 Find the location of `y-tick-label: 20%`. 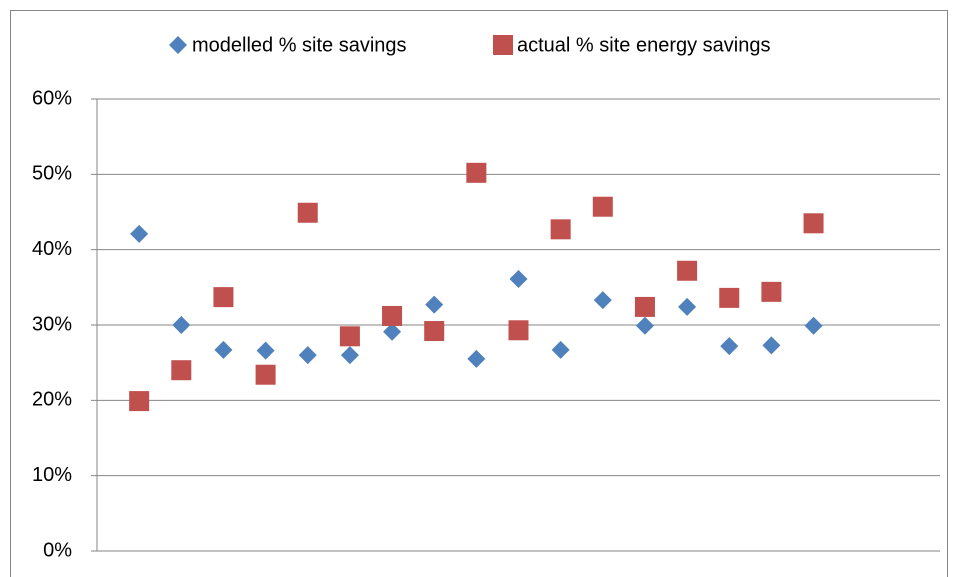

y-tick-label: 20% is located at coordinates (52, 400).